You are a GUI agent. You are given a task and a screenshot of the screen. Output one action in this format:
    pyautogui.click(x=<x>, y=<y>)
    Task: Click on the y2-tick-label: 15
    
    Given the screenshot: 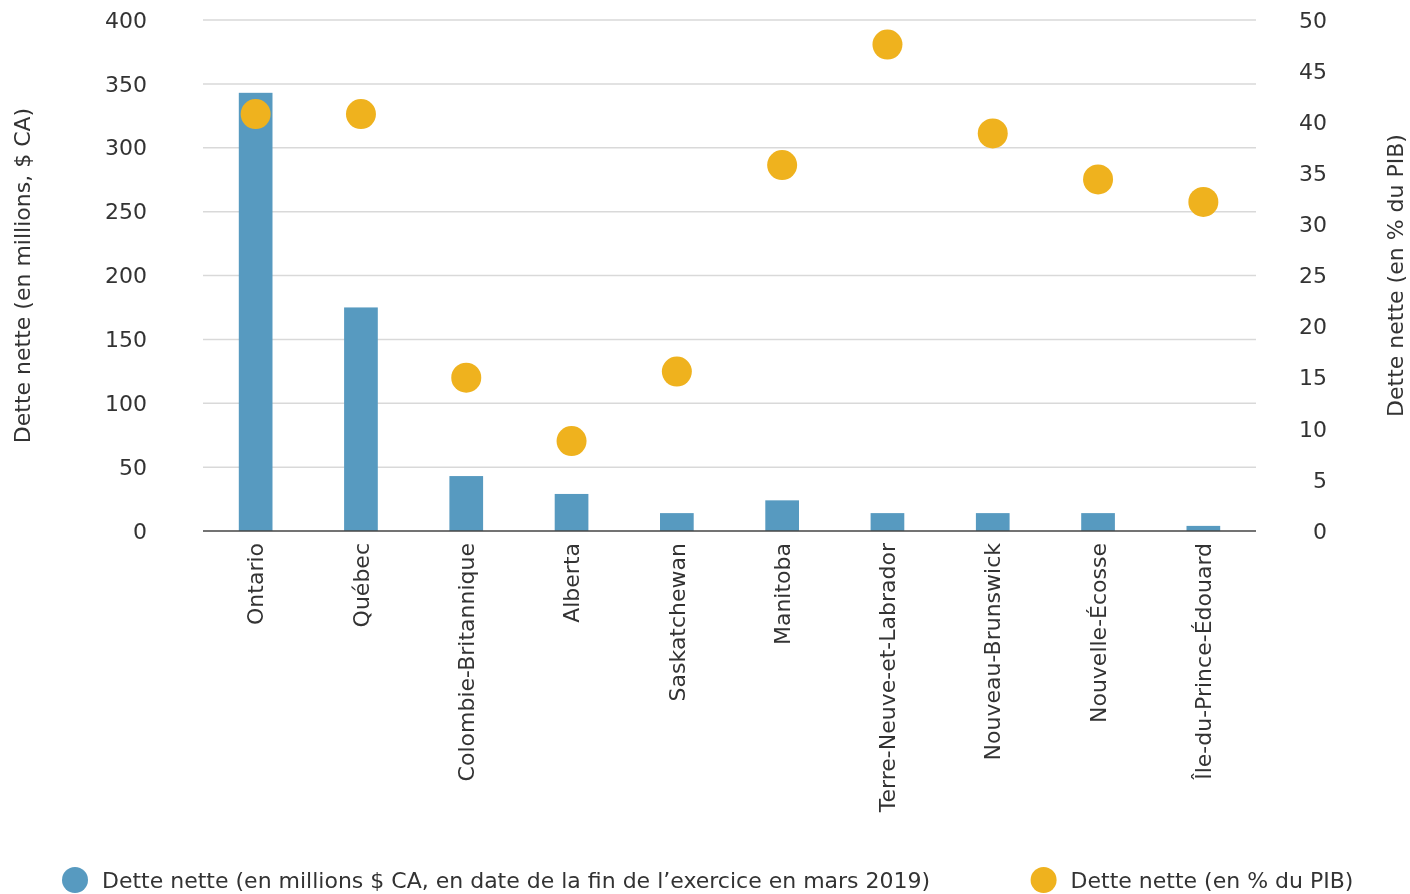 What is the action you would take?
    pyautogui.click(x=1313, y=378)
    